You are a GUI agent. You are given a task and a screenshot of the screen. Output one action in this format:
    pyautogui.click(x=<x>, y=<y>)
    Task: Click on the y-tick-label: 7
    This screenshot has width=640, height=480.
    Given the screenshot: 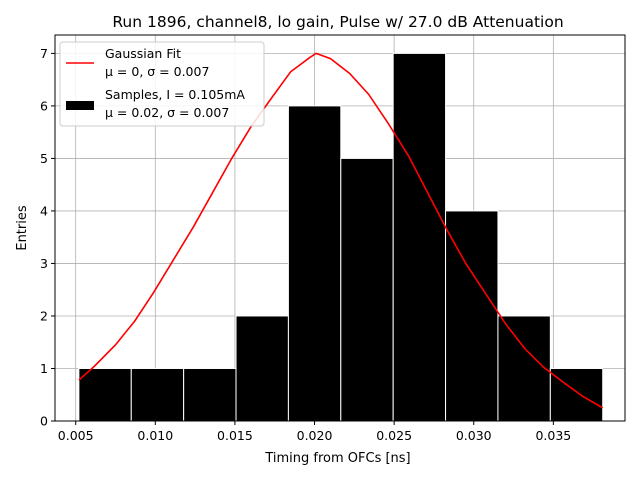 What is the action you would take?
    pyautogui.click(x=44, y=53)
    